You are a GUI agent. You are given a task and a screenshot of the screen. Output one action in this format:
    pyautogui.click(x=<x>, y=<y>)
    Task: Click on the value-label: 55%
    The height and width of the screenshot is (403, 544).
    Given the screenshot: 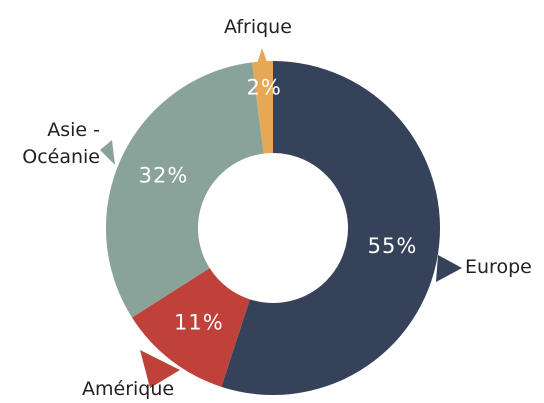 What is the action you would take?
    pyautogui.click(x=393, y=246)
    